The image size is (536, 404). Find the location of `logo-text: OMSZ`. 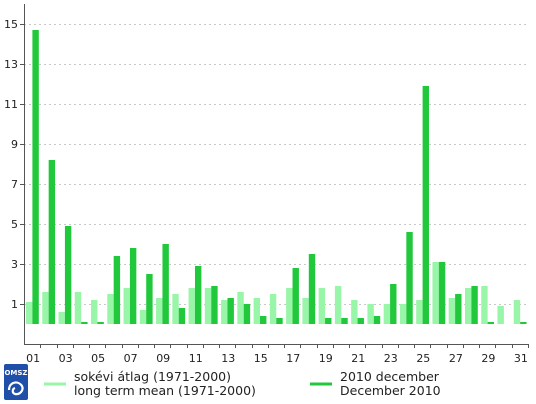

logo-text: OMSZ is located at coordinates (15, 373).